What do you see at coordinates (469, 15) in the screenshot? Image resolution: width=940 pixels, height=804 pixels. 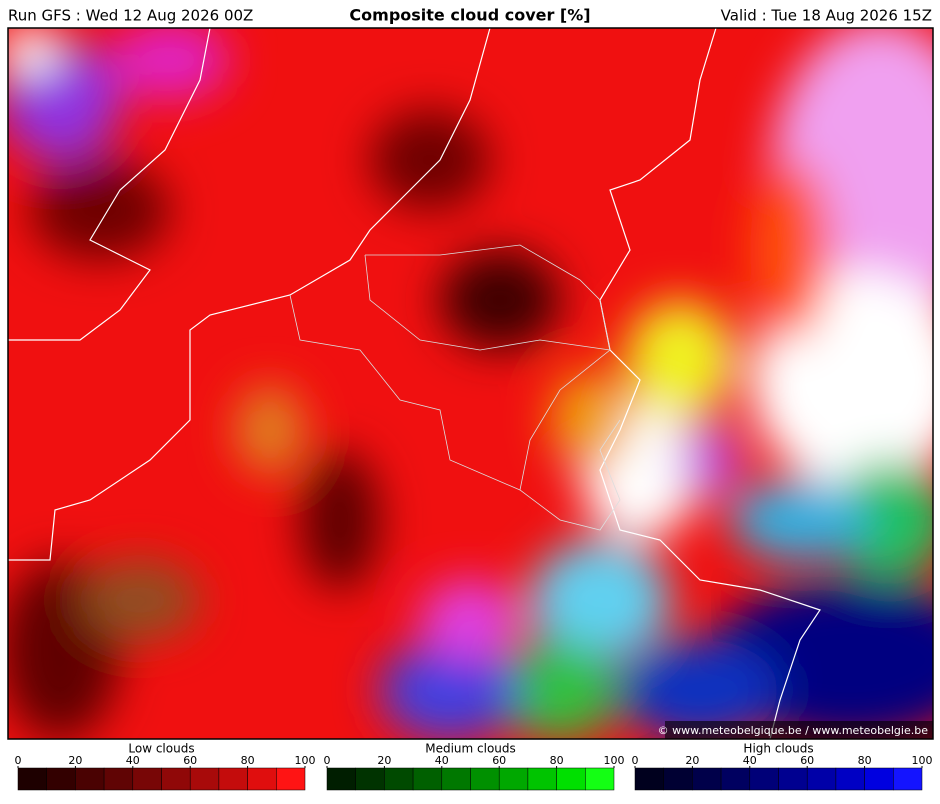 I see `map-title: Composite cloud cover [%]` at bounding box center [469, 15].